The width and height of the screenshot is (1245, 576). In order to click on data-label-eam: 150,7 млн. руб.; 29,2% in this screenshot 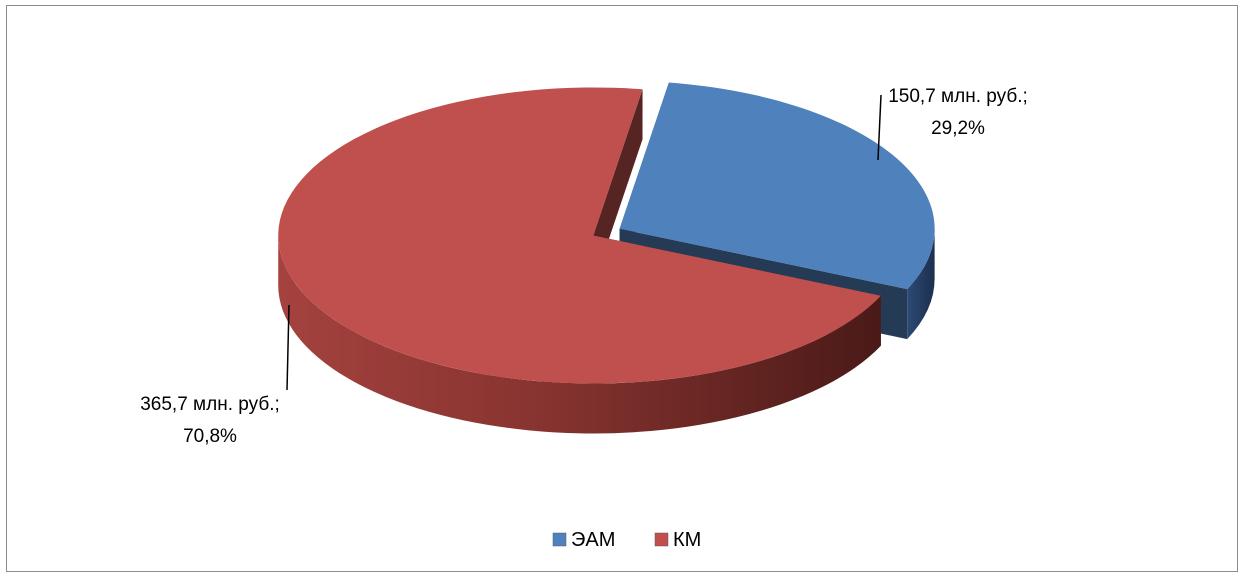, I will do `click(952, 123)`.